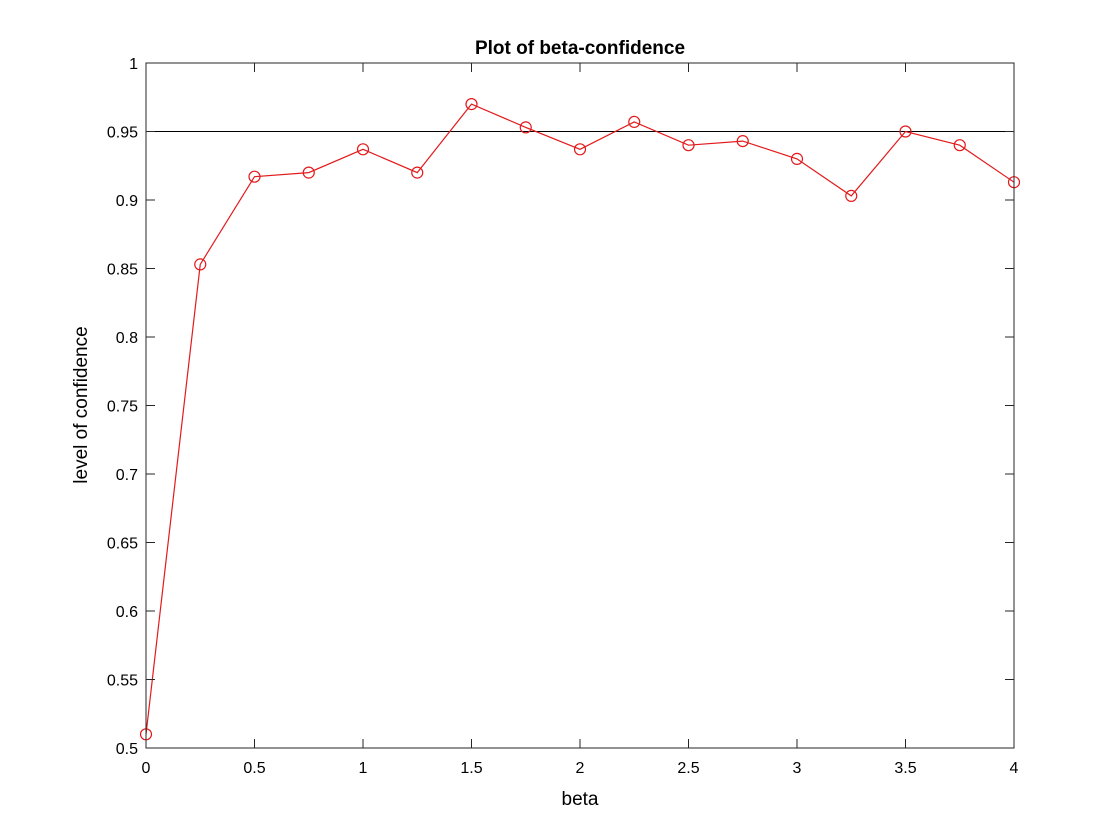 The image size is (1120, 840). What do you see at coordinates (688, 768) in the screenshot?
I see `x-tick-label: 2.5` at bounding box center [688, 768].